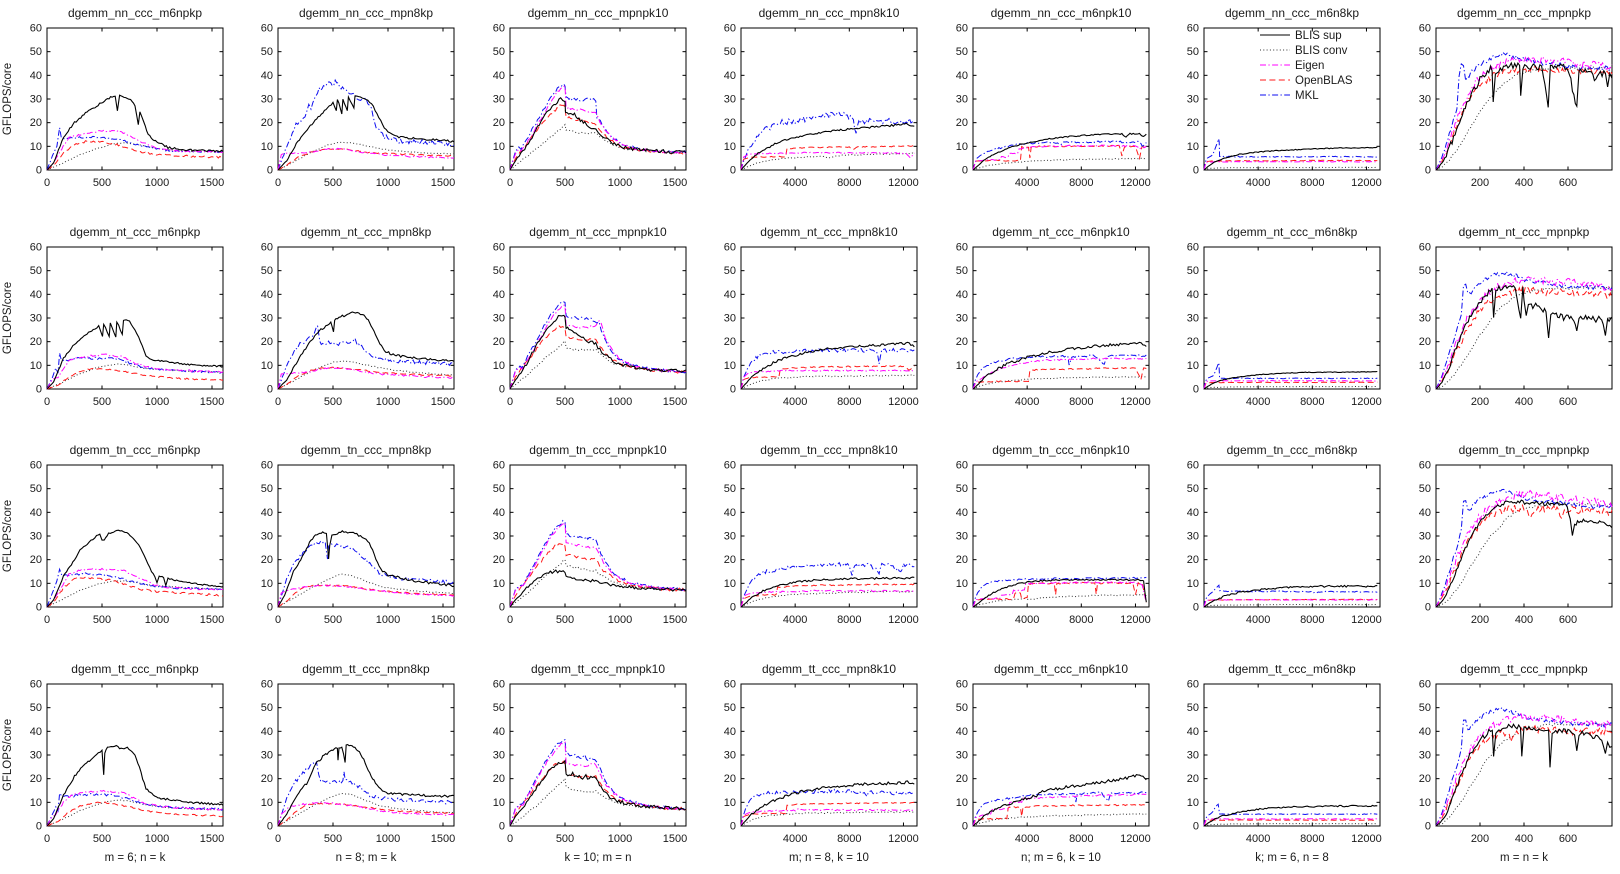 The width and height of the screenshot is (1620, 874). What do you see at coordinates (598, 669) in the screenshot?
I see `subplot-title: dgemm_tt_ccc_mpnpk10` at bounding box center [598, 669].